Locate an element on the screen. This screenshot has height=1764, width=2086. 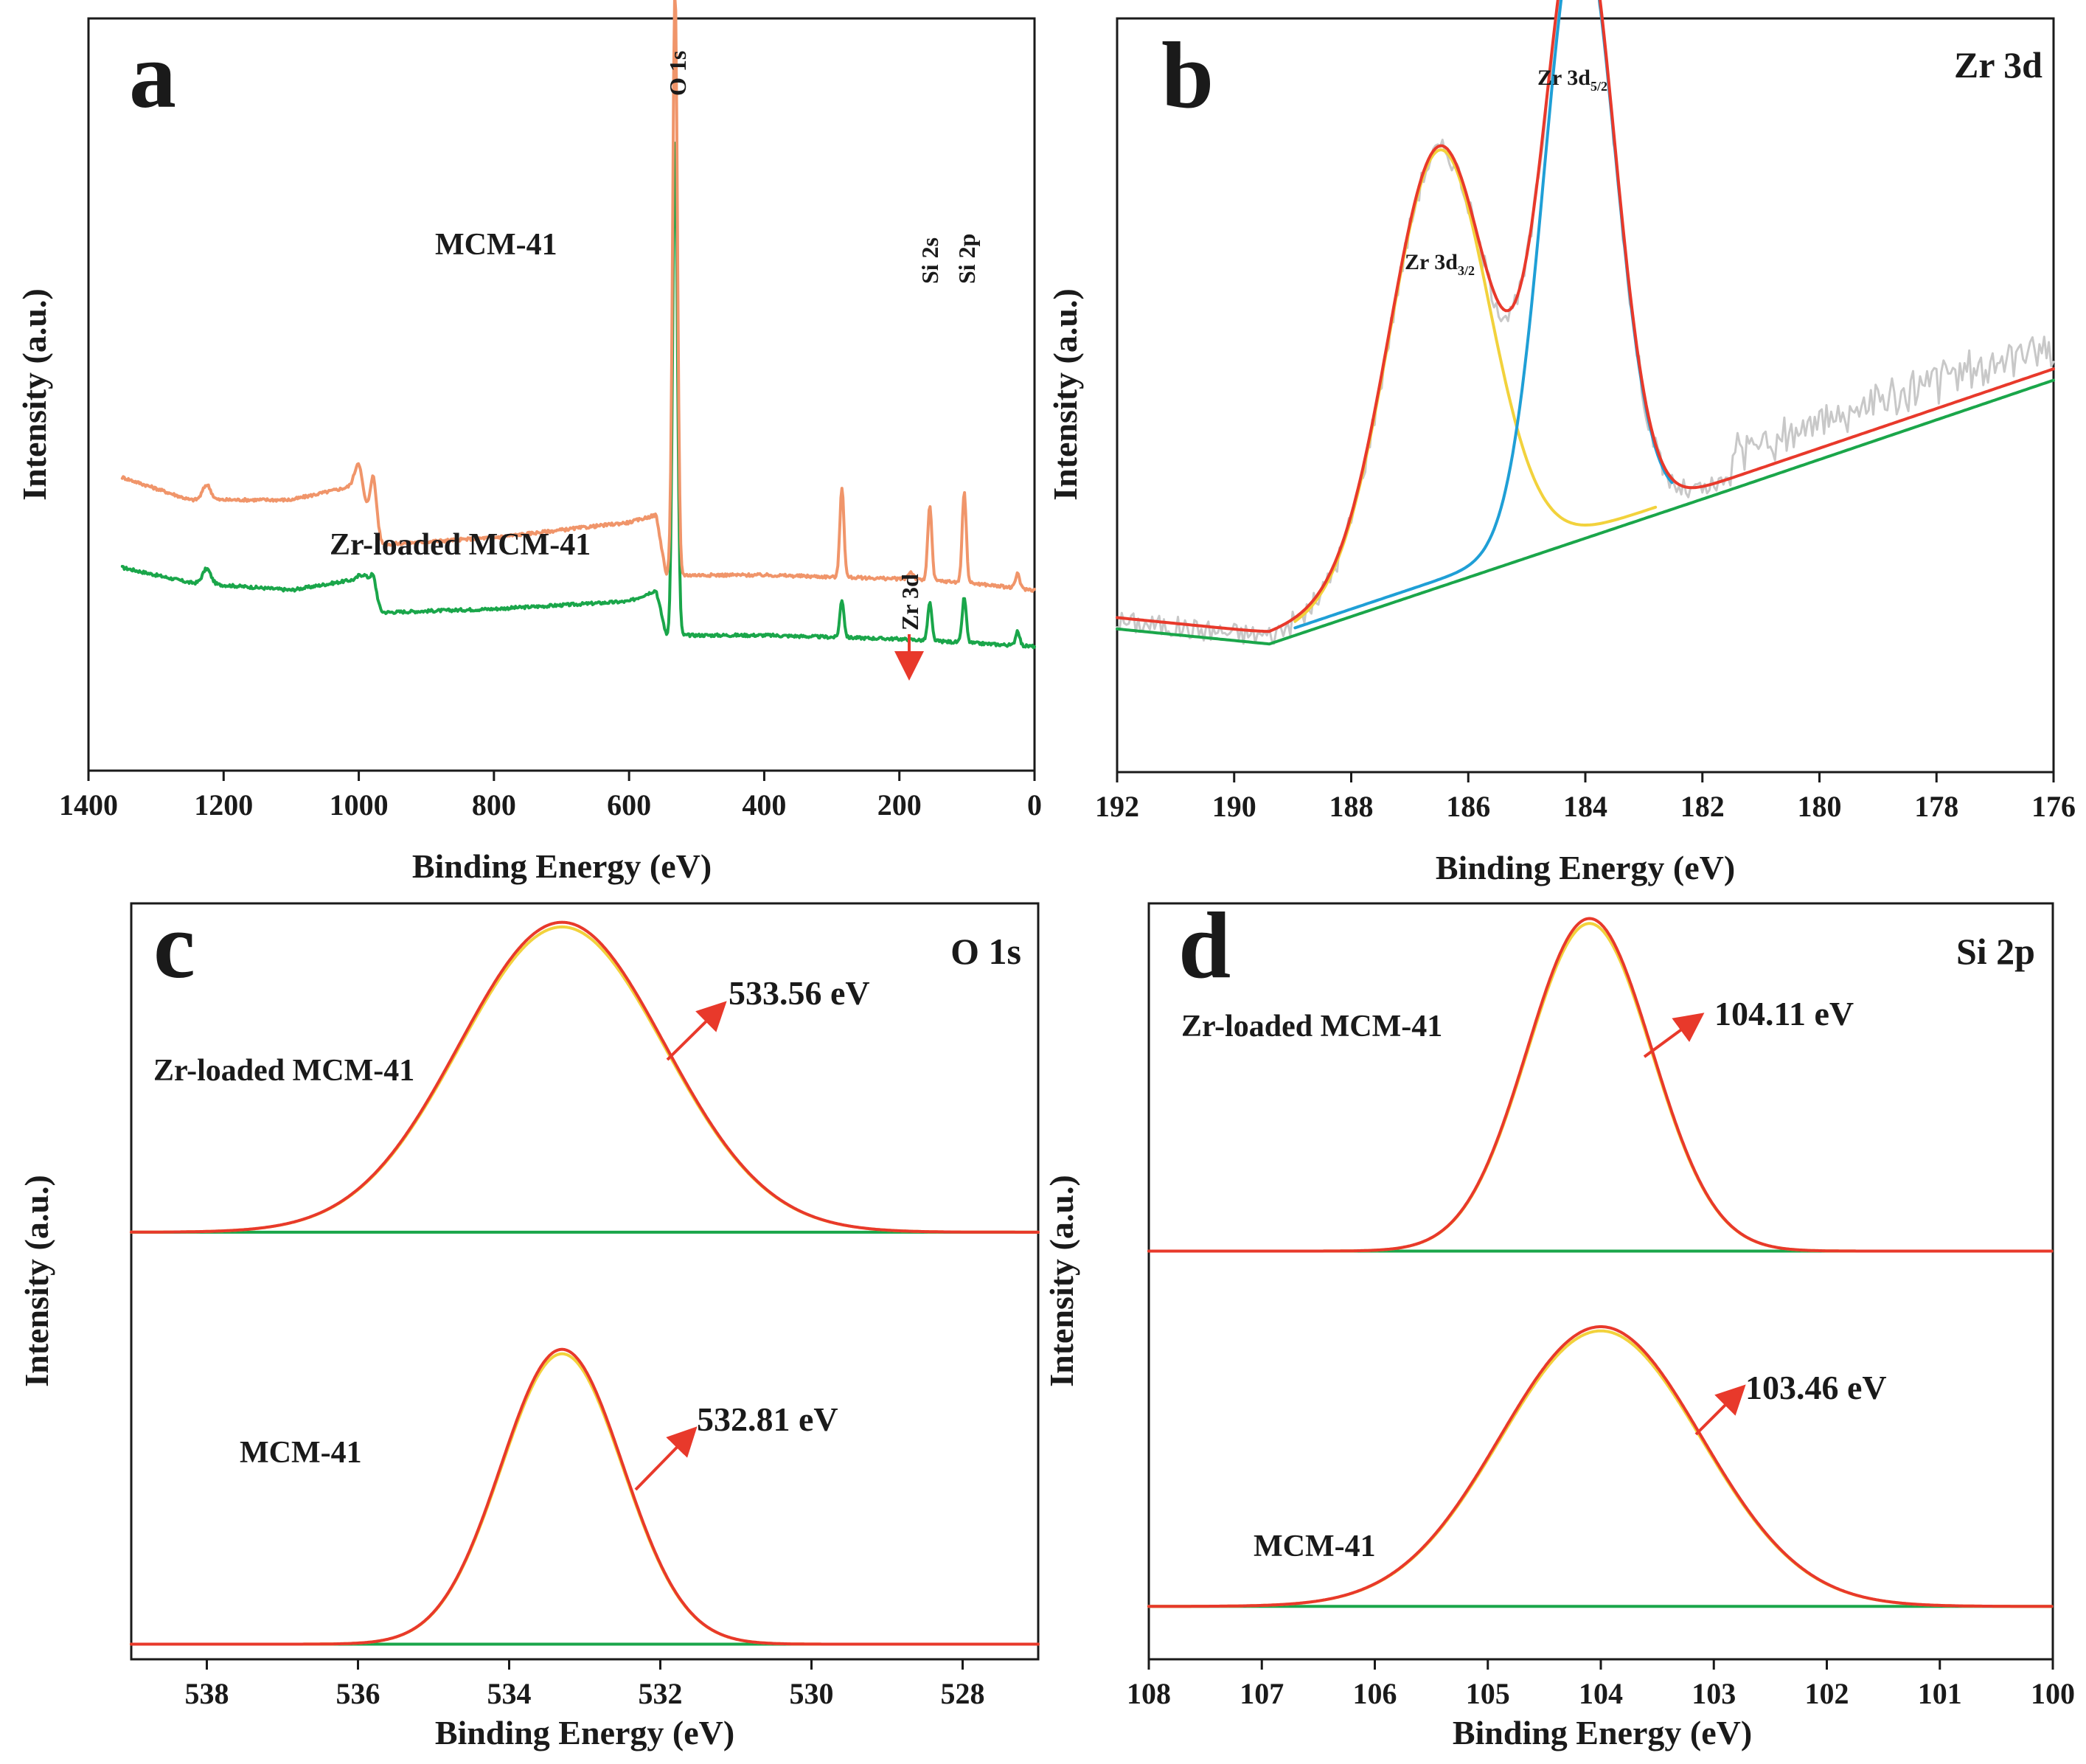
panel-c-bottom-peak-label: 532.81 eV is located at coordinates (768, 1419).